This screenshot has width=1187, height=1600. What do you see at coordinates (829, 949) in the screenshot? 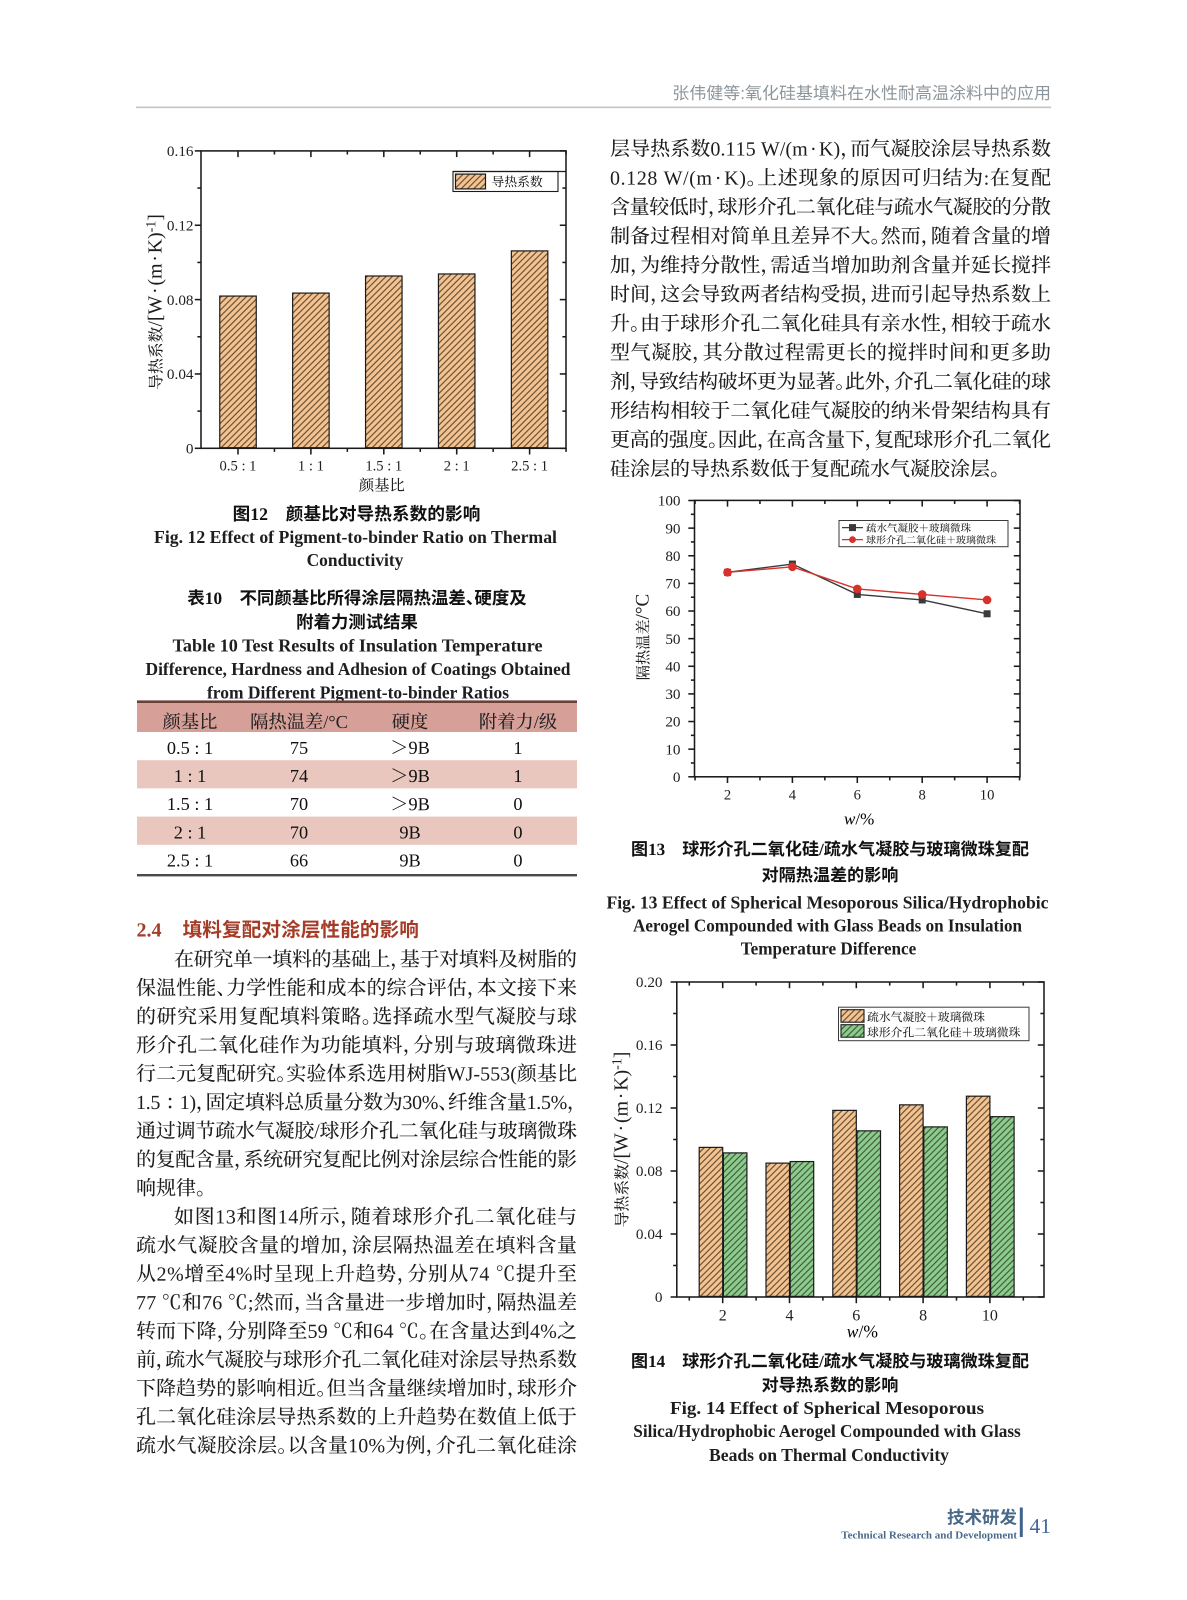
I see `svg-text: Temperature Difference` at bounding box center [829, 949].